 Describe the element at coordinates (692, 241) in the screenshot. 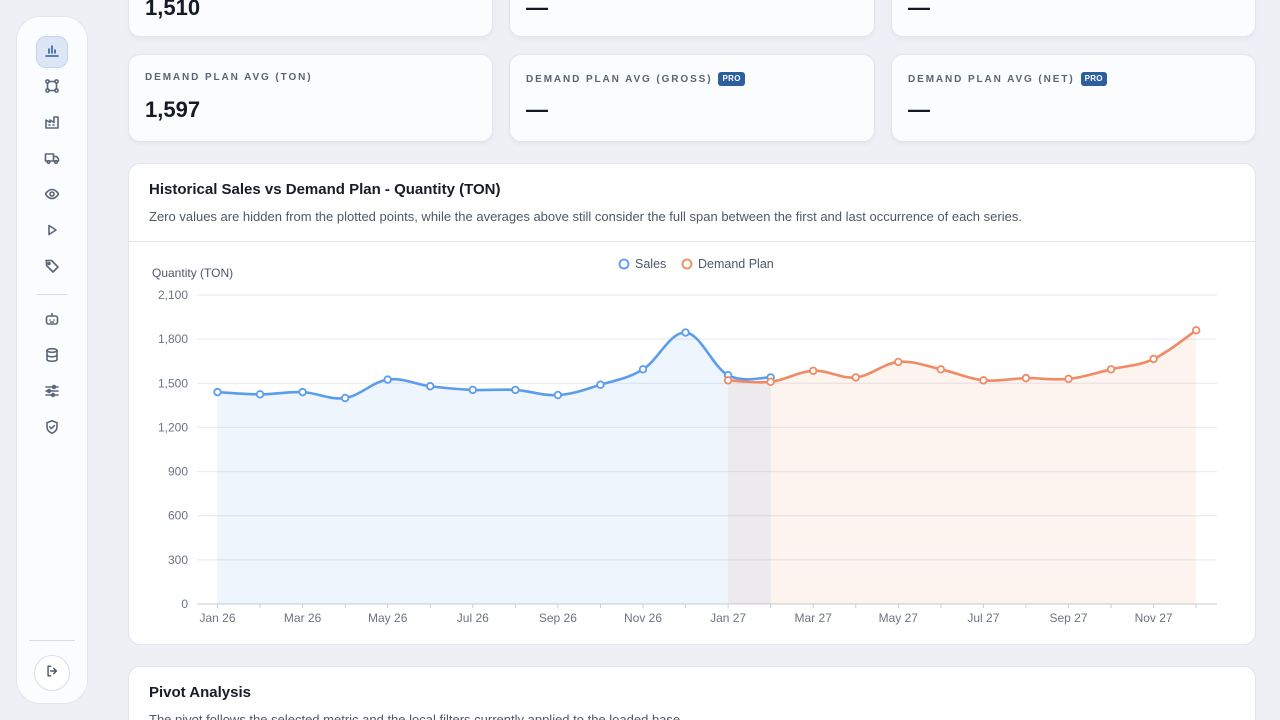

I see `panel-divider` at that location.